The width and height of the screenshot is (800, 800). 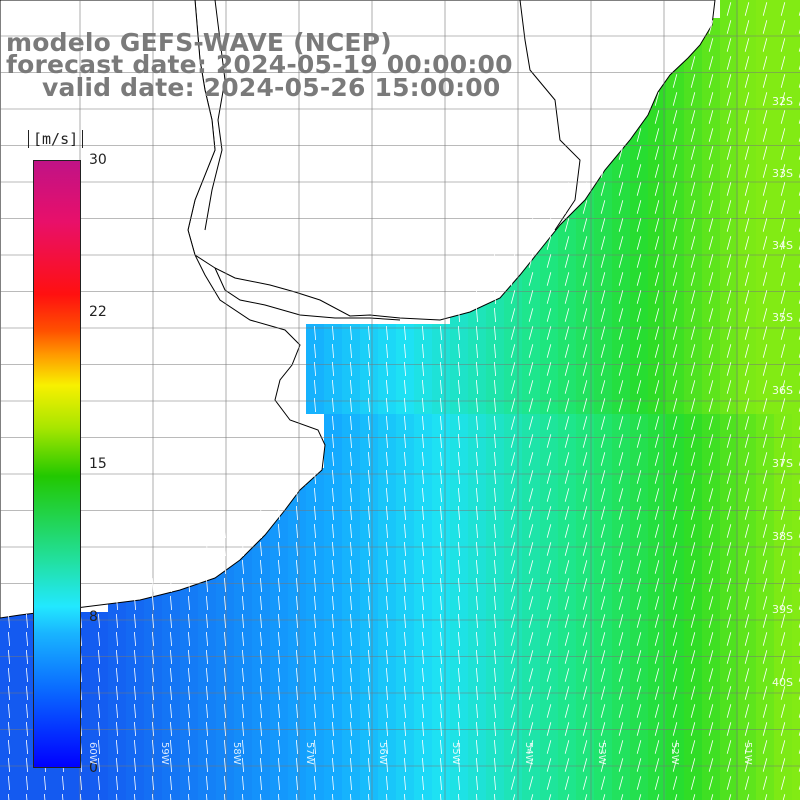 I want to click on lon-label-57w: 57W, so click(x=309, y=753).